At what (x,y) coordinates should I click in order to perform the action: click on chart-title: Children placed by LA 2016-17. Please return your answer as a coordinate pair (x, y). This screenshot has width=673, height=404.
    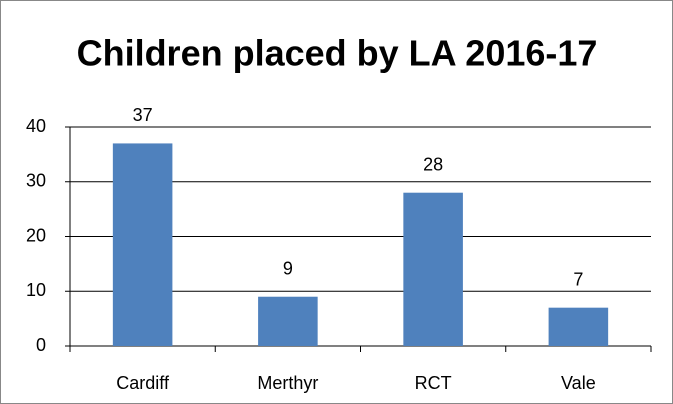
    Looking at the image, I should click on (337, 53).